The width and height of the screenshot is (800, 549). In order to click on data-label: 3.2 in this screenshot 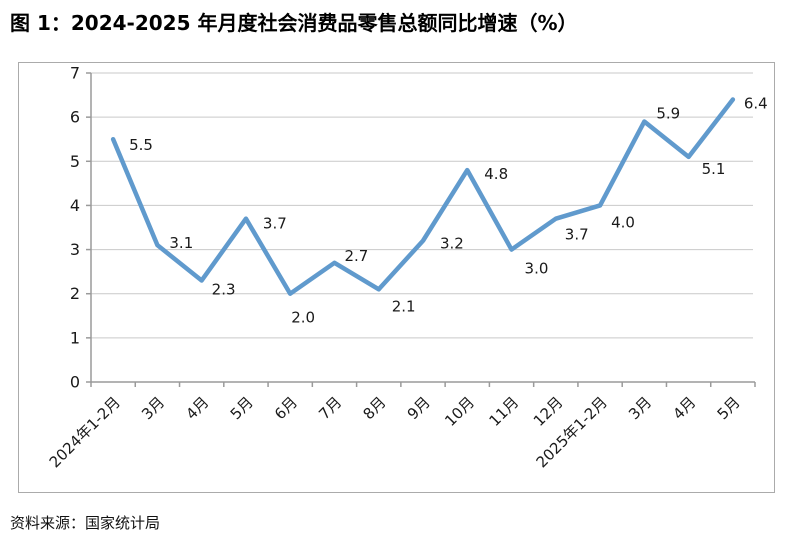, I will do `click(452, 244)`.